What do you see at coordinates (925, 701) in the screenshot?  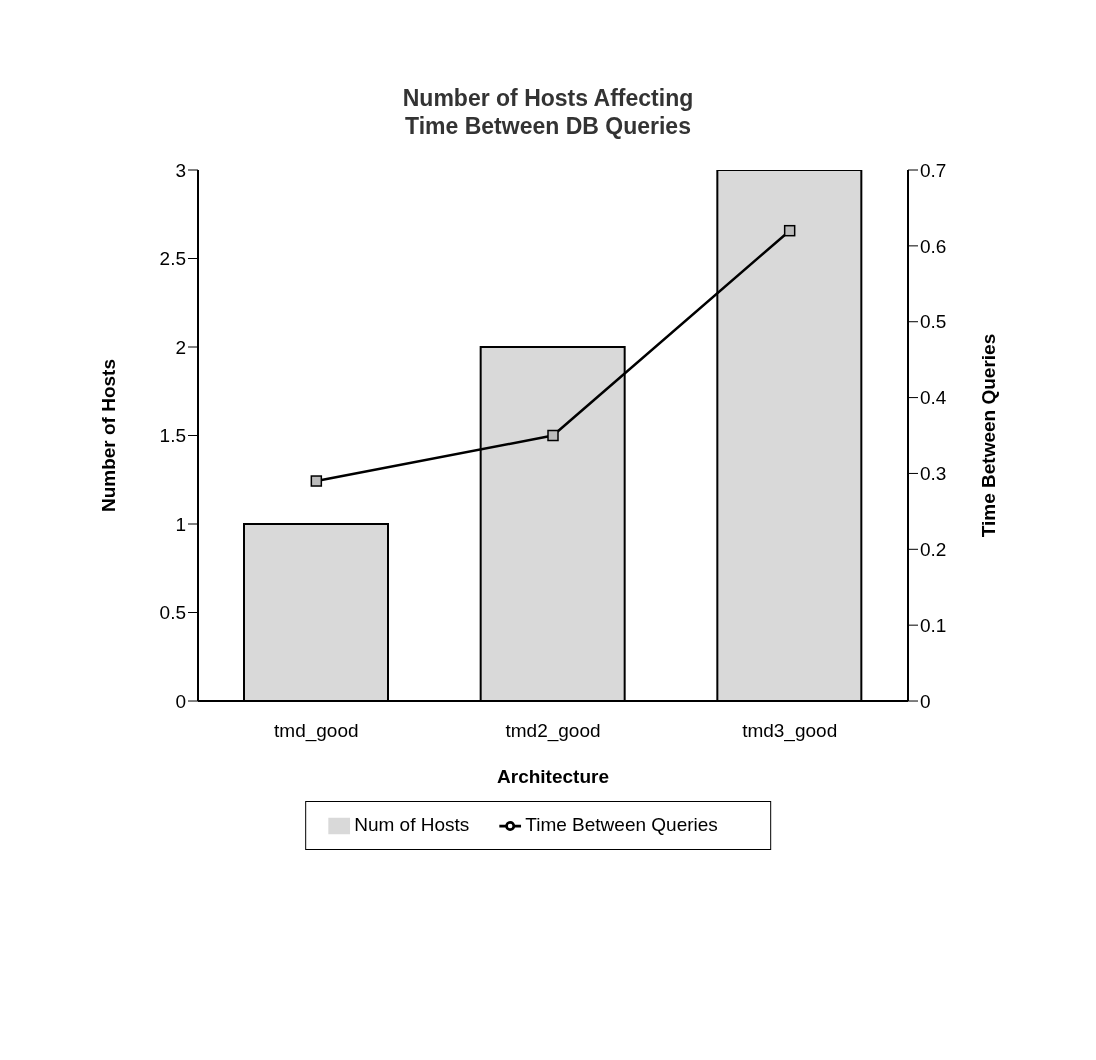 I see `y2-tick-label: 0` at bounding box center [925, 701].